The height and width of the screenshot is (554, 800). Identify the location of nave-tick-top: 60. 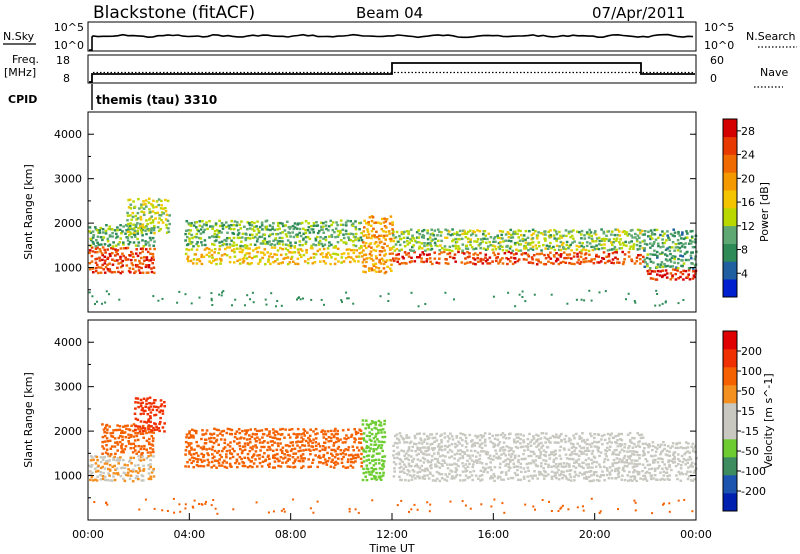
(717, 60).